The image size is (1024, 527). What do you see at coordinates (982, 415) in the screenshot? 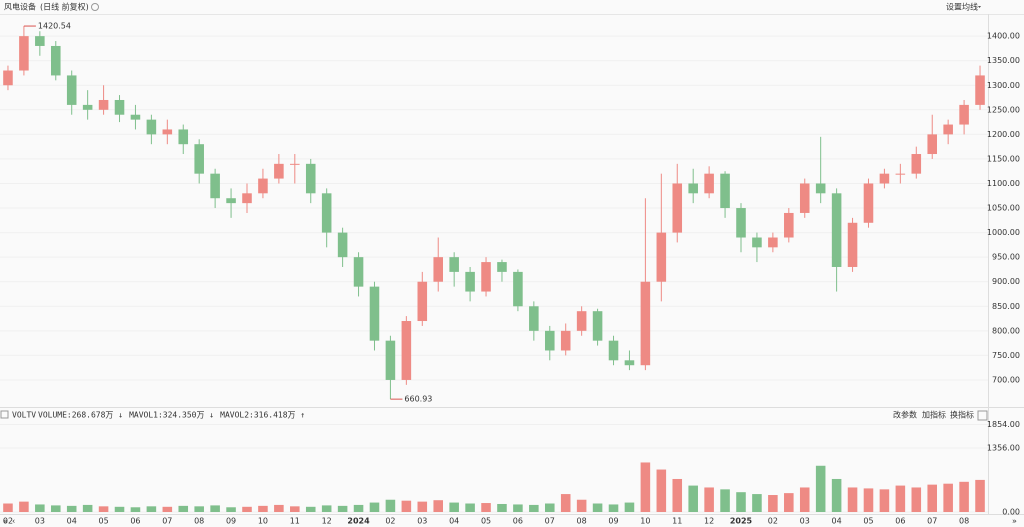
I see `close-button` at bounding box center [982, 415].